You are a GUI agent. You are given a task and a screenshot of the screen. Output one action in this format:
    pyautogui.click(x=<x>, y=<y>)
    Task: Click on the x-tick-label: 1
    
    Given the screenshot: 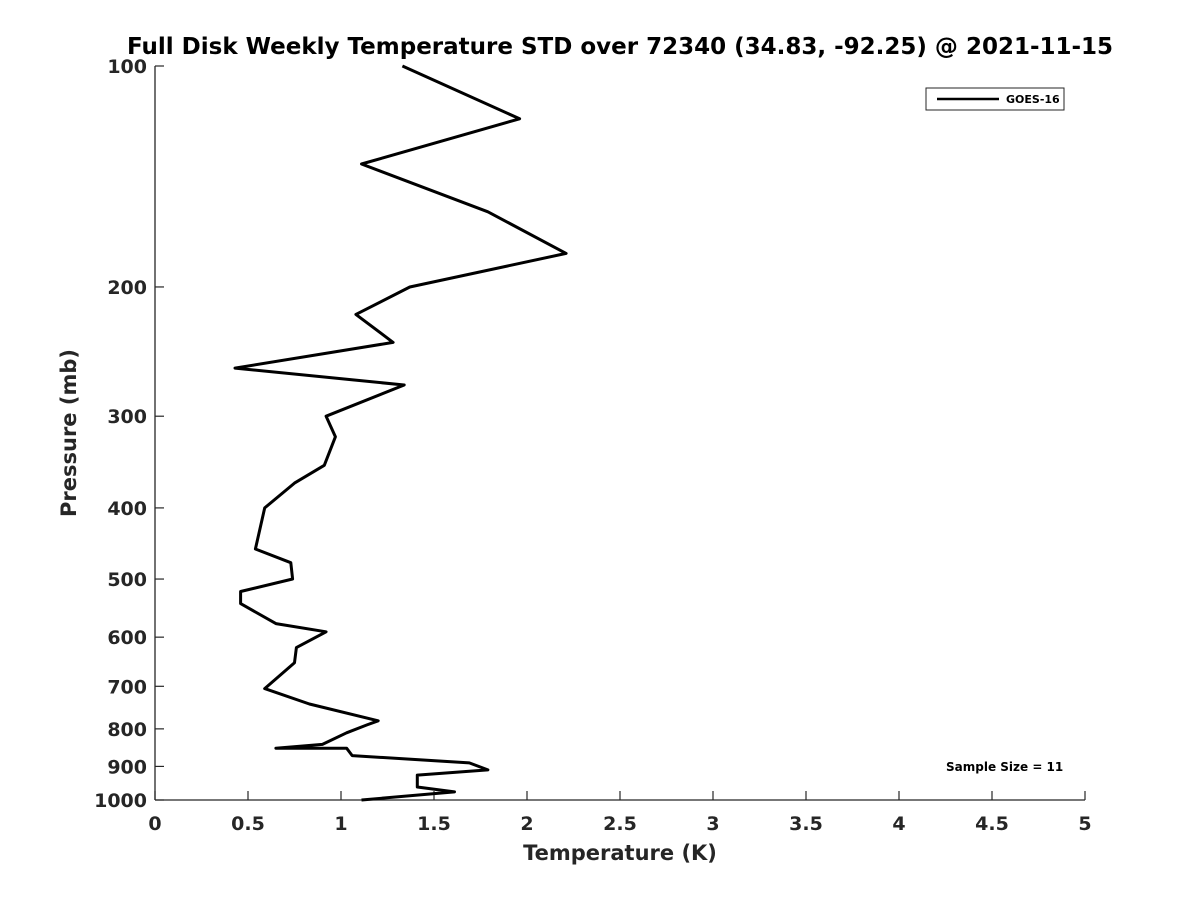 What is the action you would take?
    pyautogui.click(x=340, y=824)
    